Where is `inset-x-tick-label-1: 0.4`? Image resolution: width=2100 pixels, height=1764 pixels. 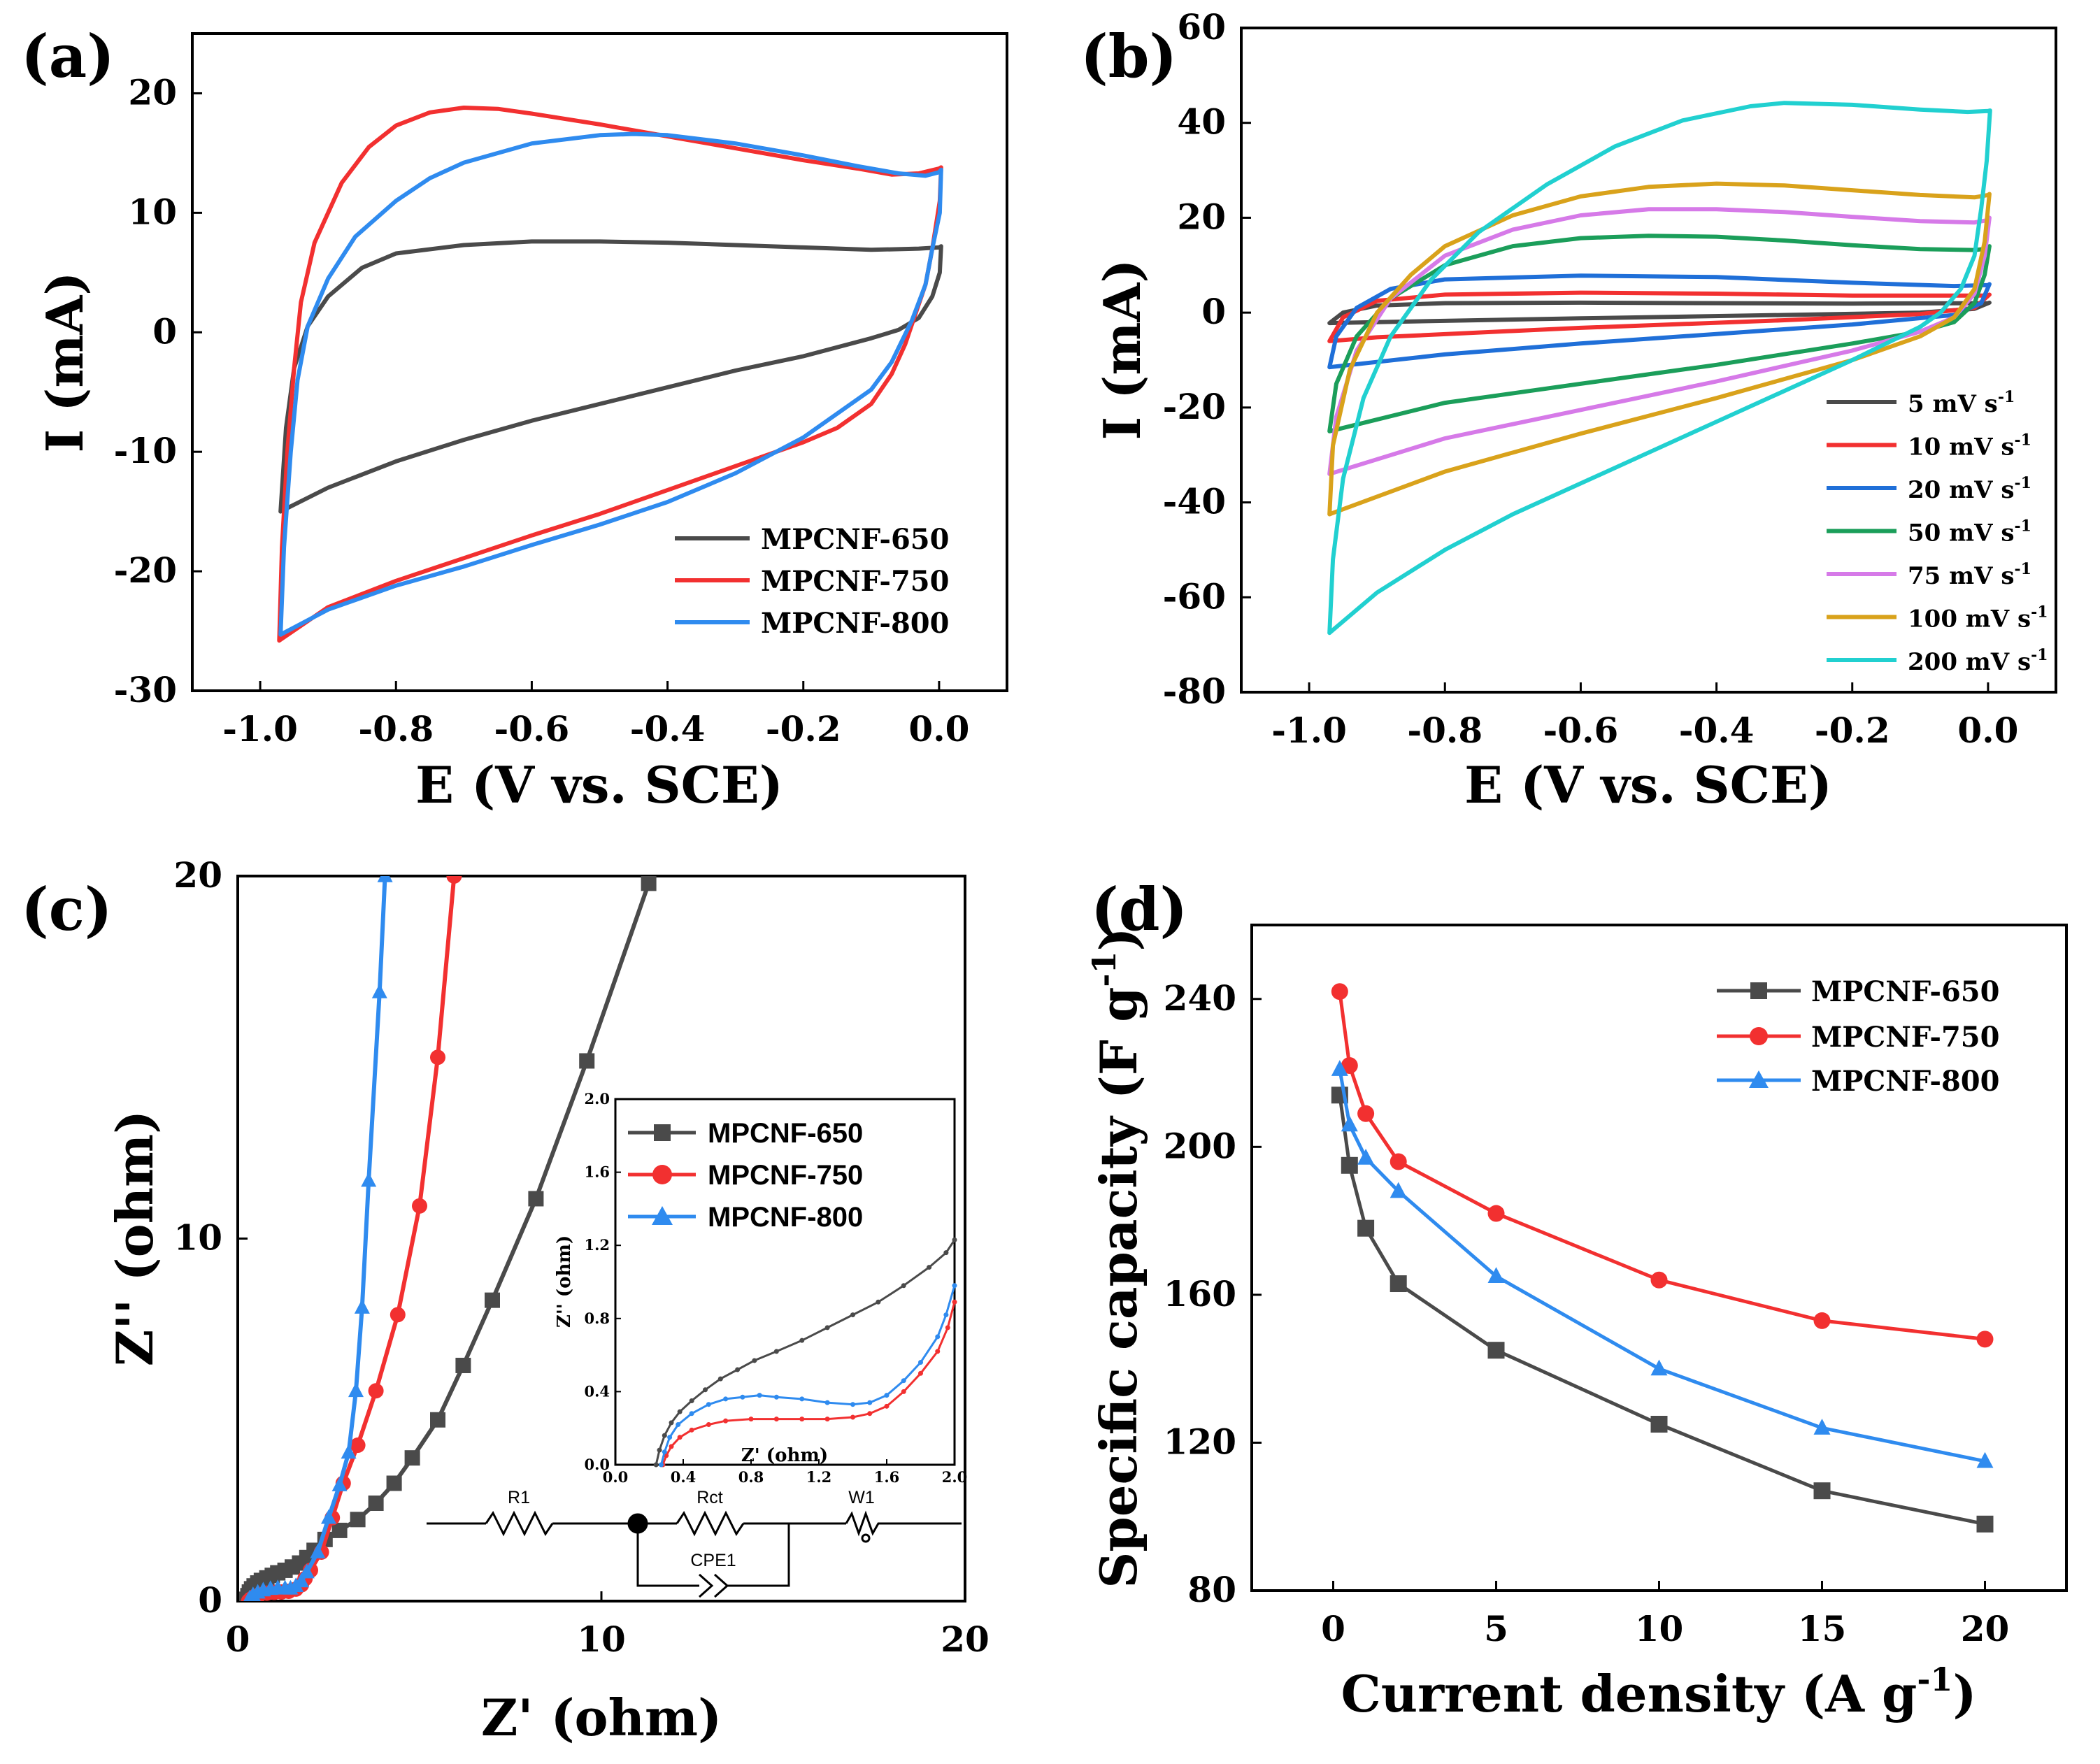
inset-x-tick-label-1: 0.4 is located at coordinates (684, 1477).